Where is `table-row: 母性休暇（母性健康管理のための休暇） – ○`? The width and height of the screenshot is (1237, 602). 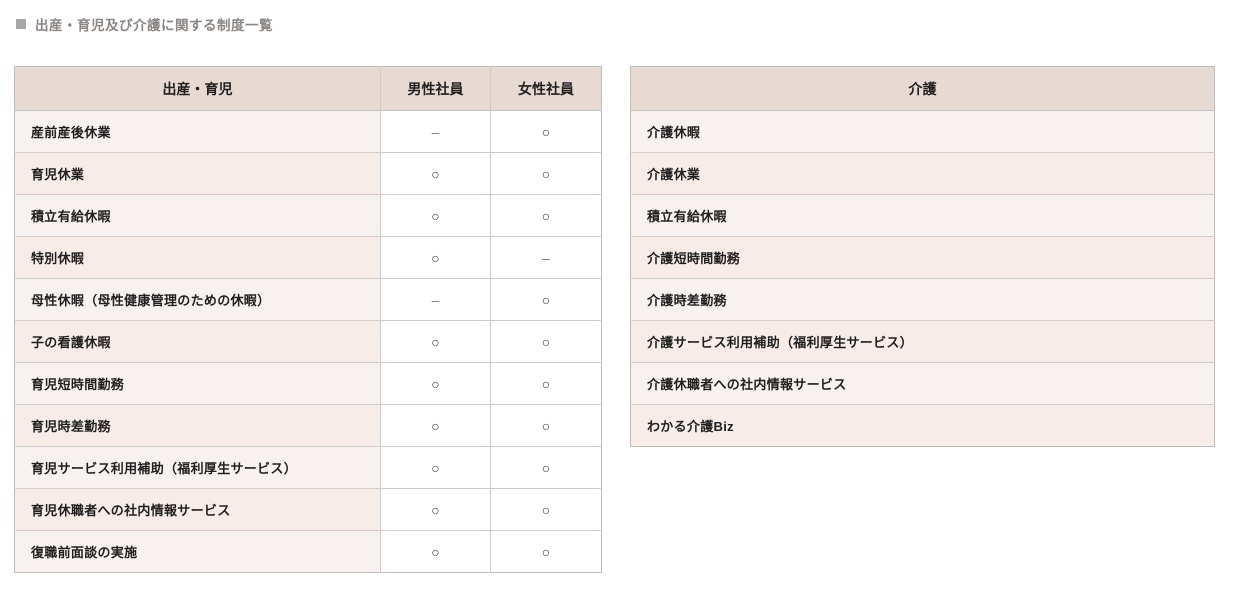 table-row: 母性休暇（母性健康管理のための休暇） – ○ is located at coordinates (308, 299).